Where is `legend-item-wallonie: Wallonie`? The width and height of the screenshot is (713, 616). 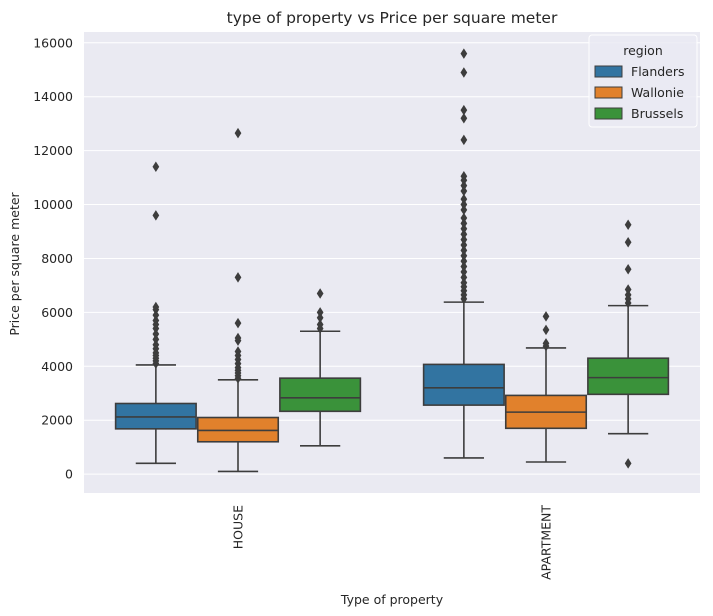
legend-item-wallonie: Wallonie is located at coordinates (639, 92).